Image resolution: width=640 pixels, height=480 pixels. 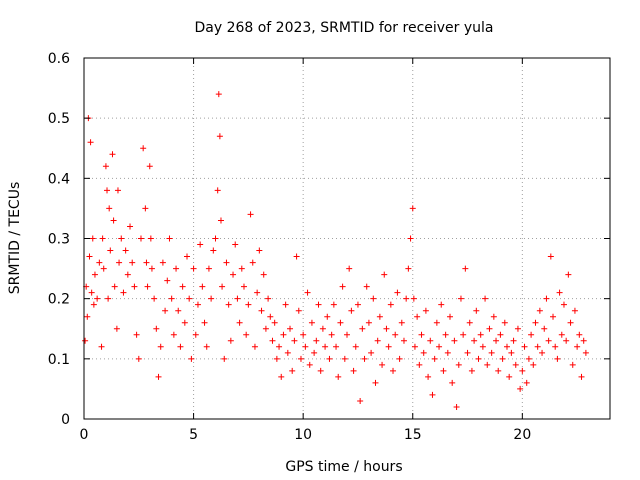 I want to click on x-tick-labels: 0 5 10 15 20, so click(x=306, y=435).